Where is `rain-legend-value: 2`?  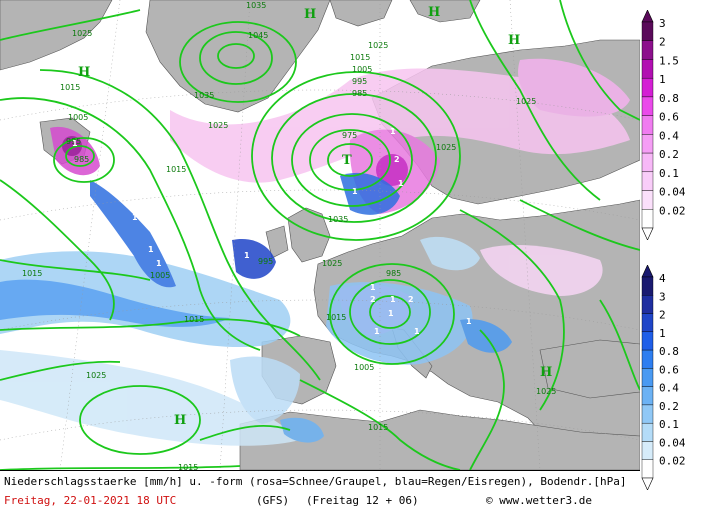
rain-legend-value: 2 is located at coordinates (662, 315).